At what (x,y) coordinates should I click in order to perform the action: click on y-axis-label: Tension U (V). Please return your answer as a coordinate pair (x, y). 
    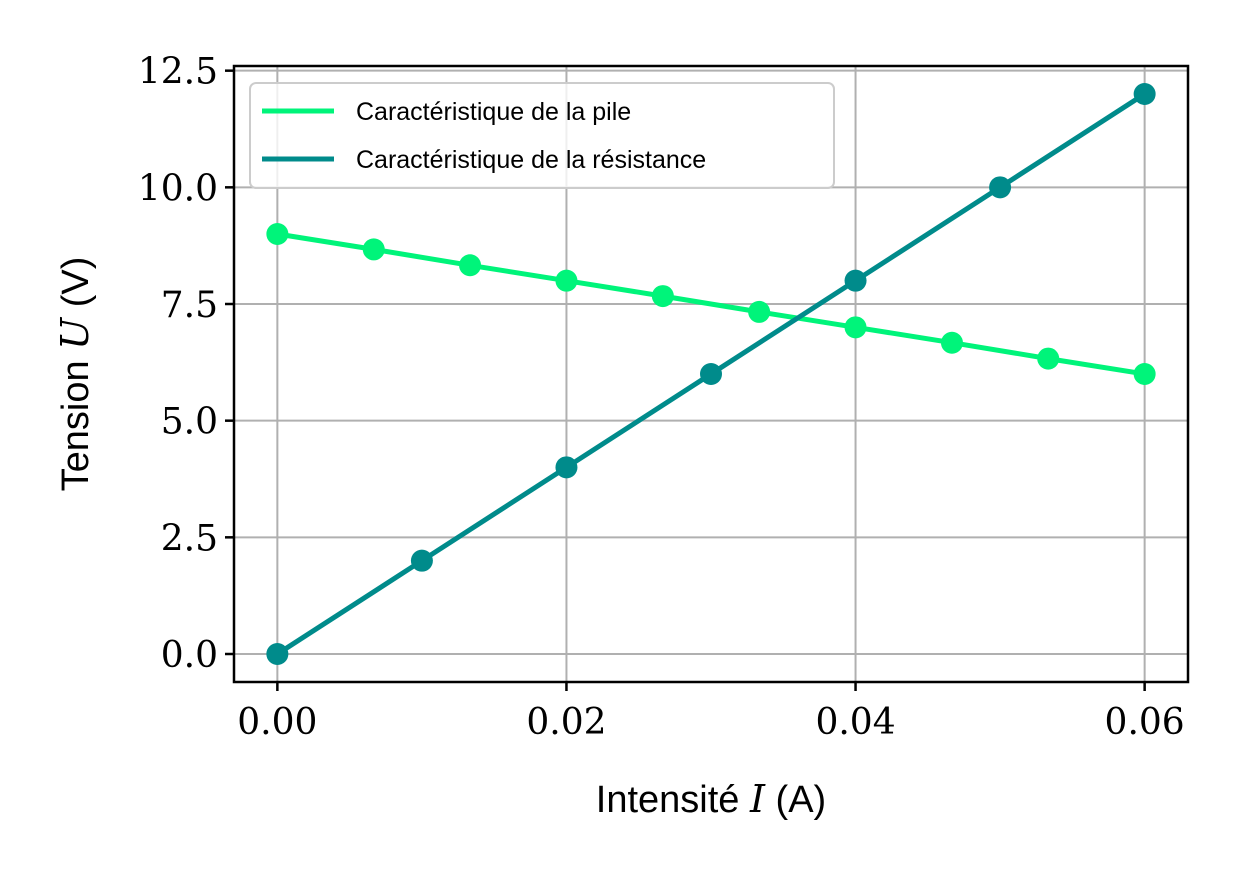
    Looking at the image, I should click on (75, 374).